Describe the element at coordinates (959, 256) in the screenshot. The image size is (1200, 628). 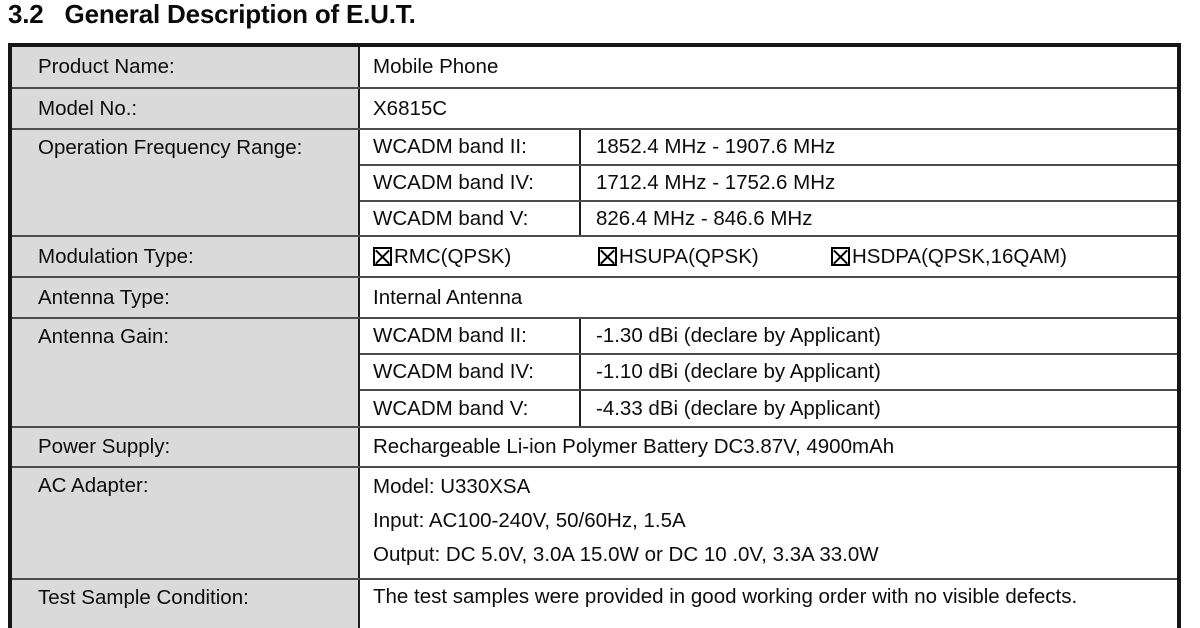
I see `modulation-option-label: HSDPA(QPSK,16QAM)` at that location.